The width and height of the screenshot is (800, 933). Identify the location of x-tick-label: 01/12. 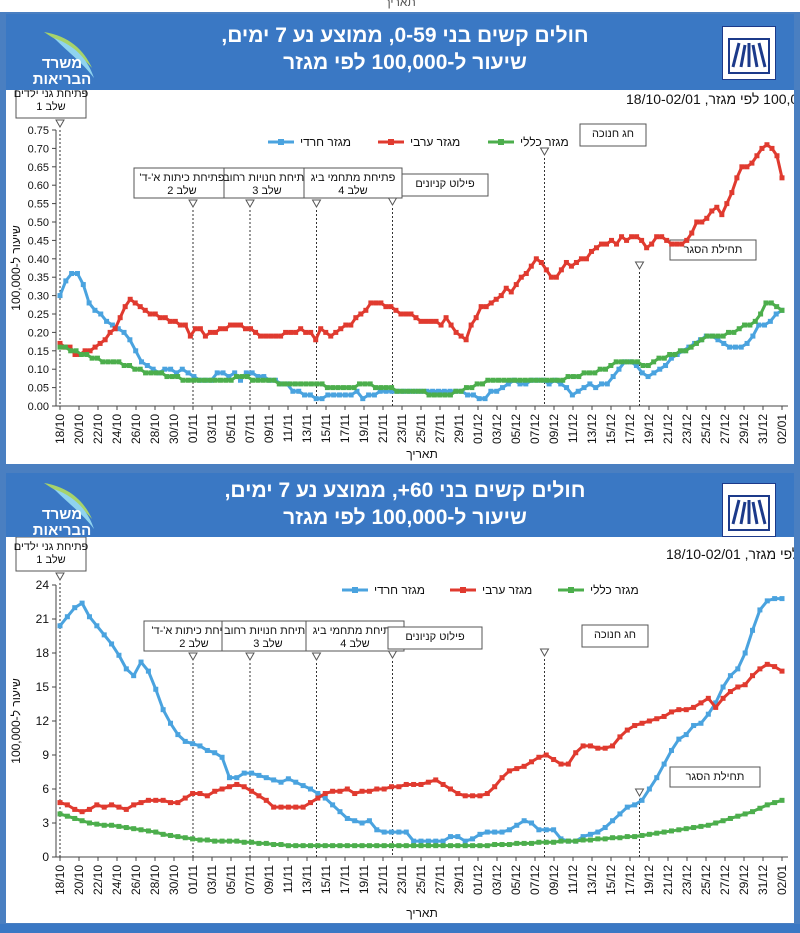
(478, 429).